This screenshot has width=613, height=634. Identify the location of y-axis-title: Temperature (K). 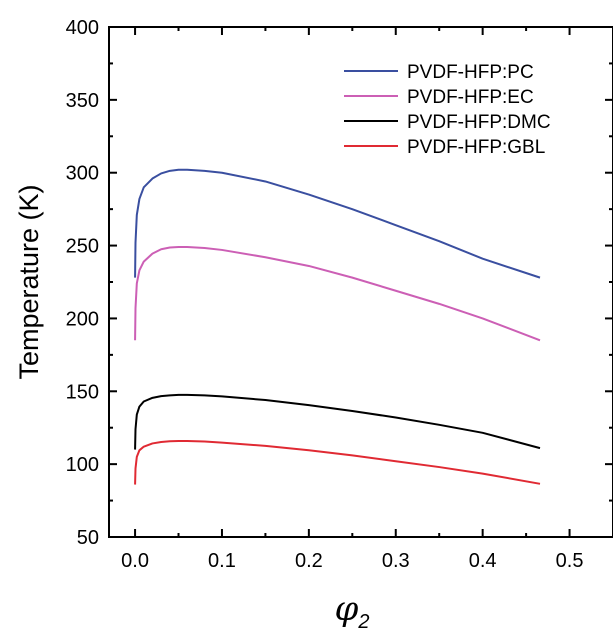
(29, 281).